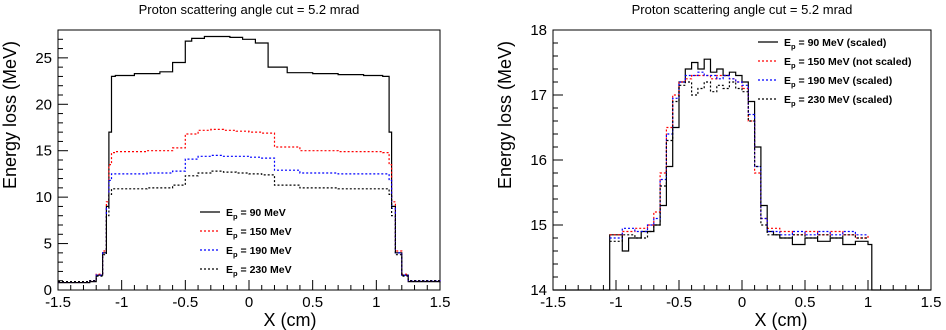  I want to click on legend-entry: Ep = 190 MeV, so click(259, 252).